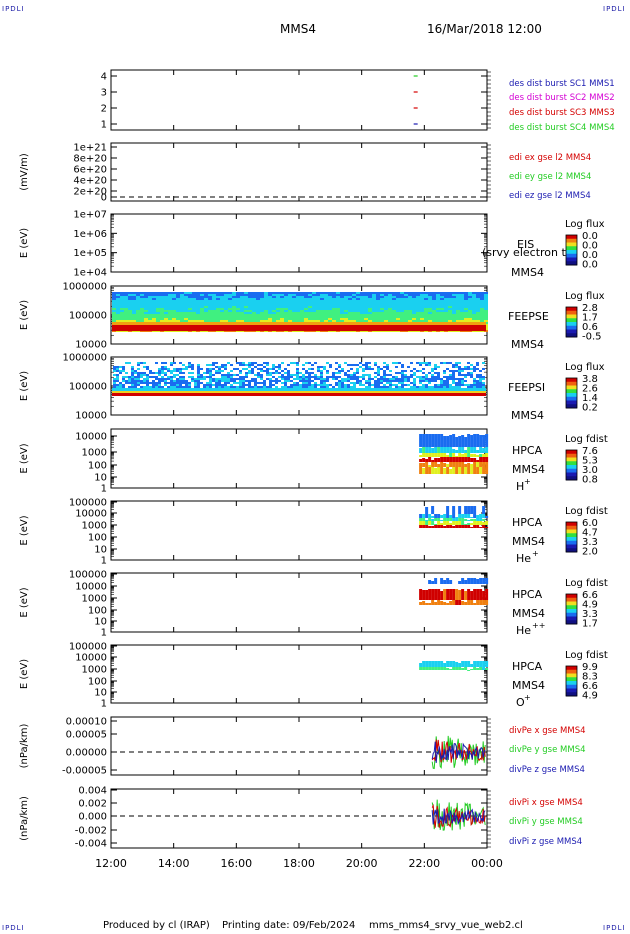 Image resolution: width=630 pixels, height=934 pixels. I want to click on y-tick-label: 1, so click(104, 125).